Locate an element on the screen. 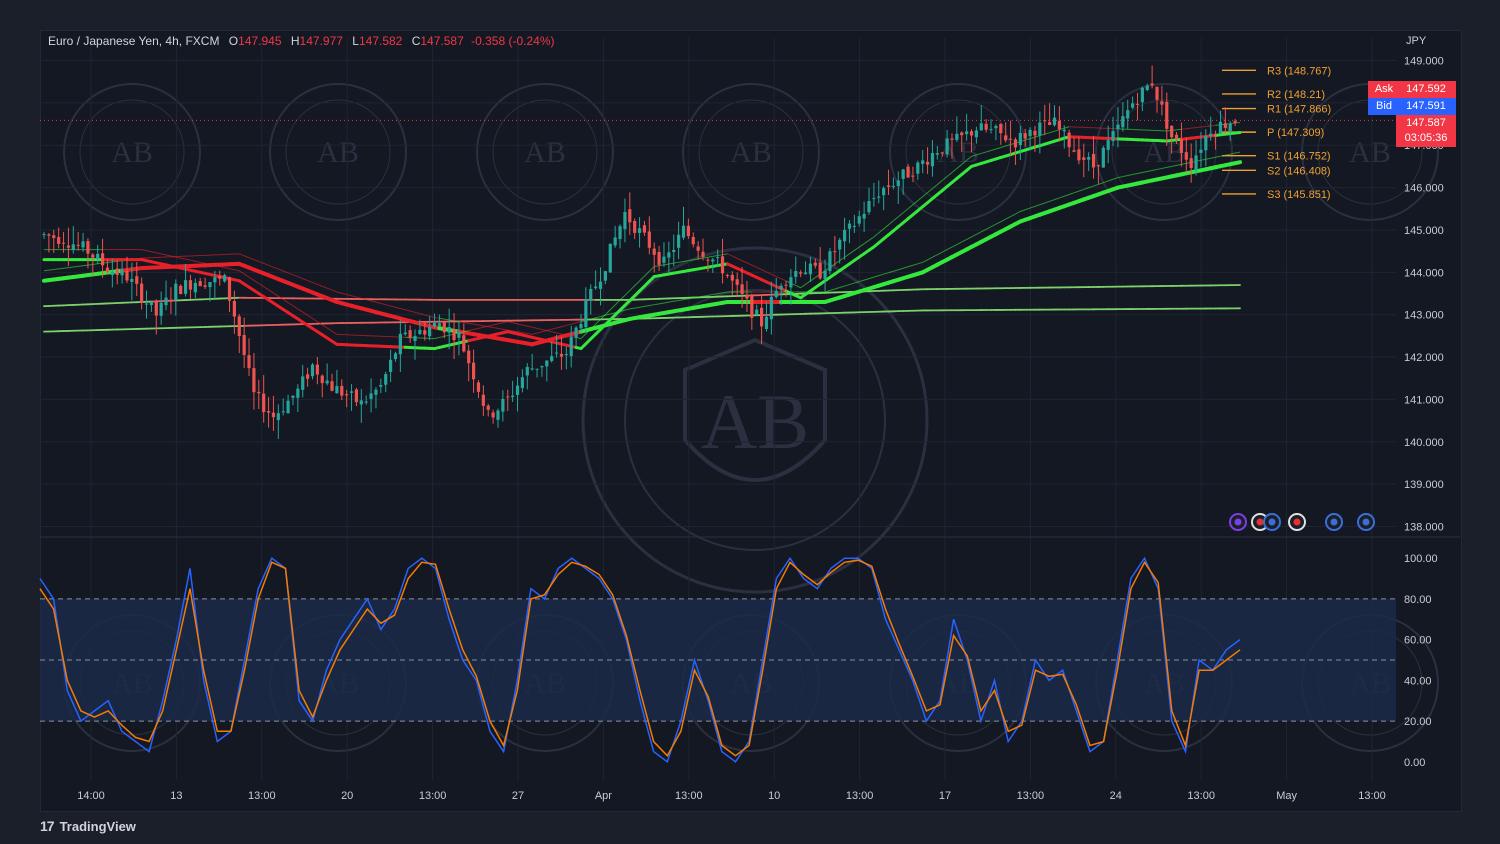 The width and height of the screenshot is (1500, 844). stoch-tick-label: 80.00 is located at coordinates (1418, 600).